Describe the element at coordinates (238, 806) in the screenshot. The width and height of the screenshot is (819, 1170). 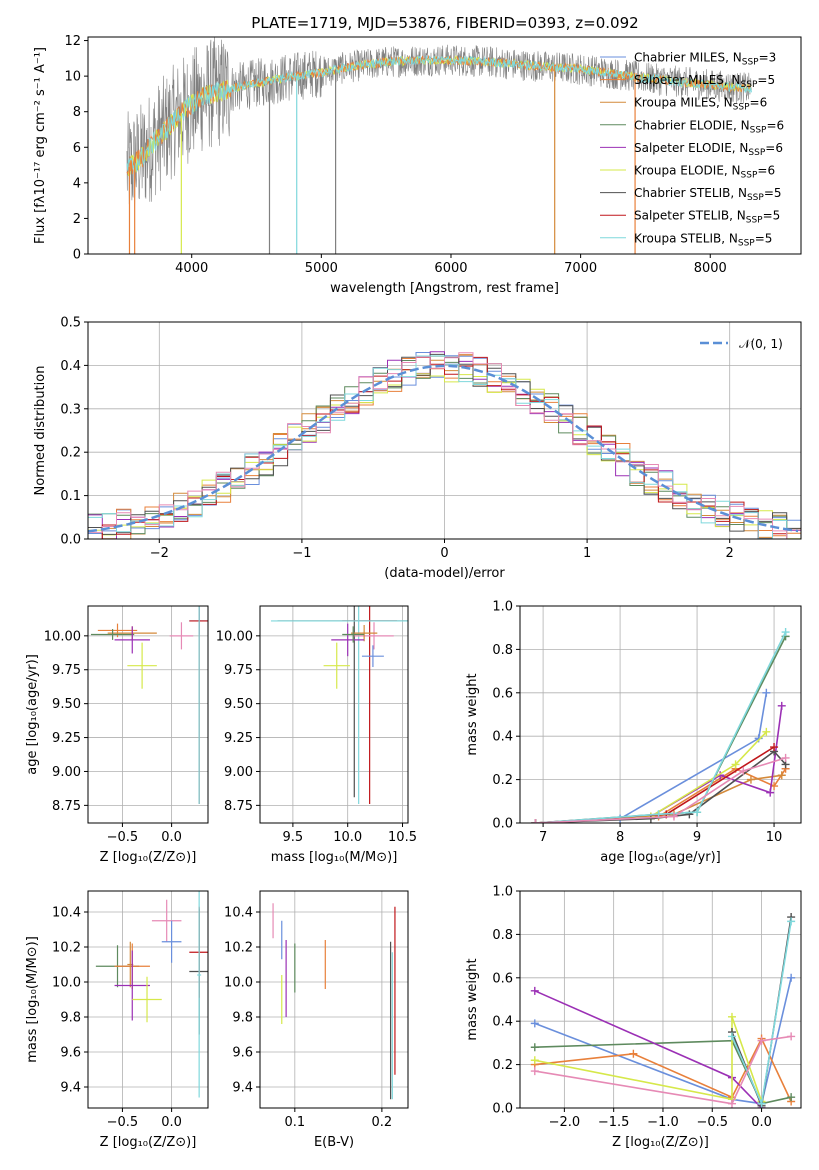
I see `y-tick-label: 8.75` at that location.